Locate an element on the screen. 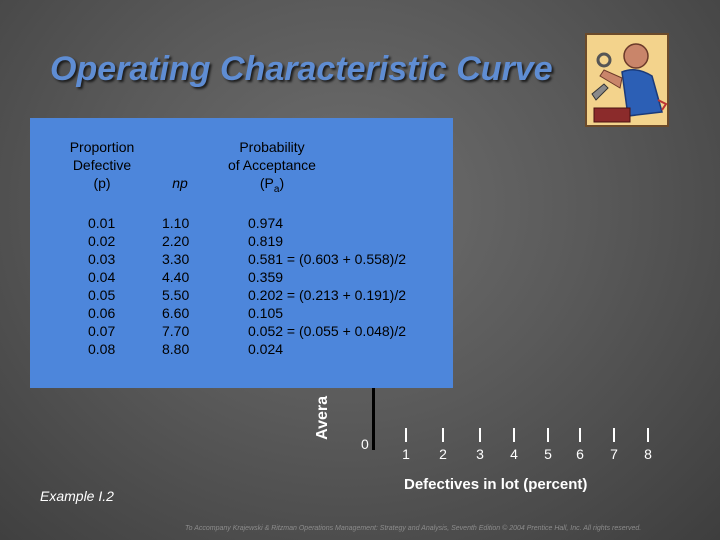  worker-clipart-icon is located at coordinates (627, 80).